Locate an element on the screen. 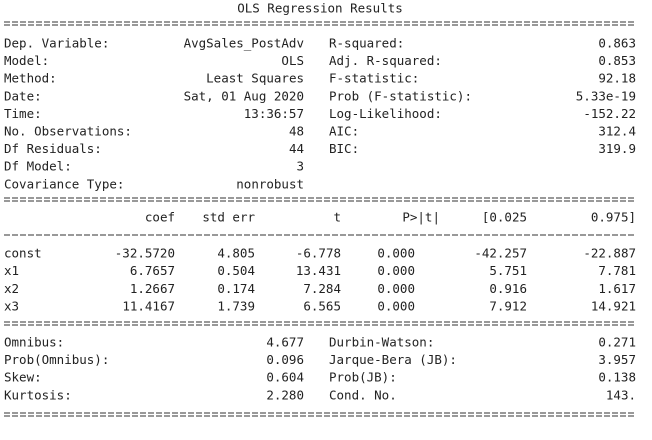 This screenshot has width=652, height=440. cell: 7.781 is located at coordinates (617, 270).